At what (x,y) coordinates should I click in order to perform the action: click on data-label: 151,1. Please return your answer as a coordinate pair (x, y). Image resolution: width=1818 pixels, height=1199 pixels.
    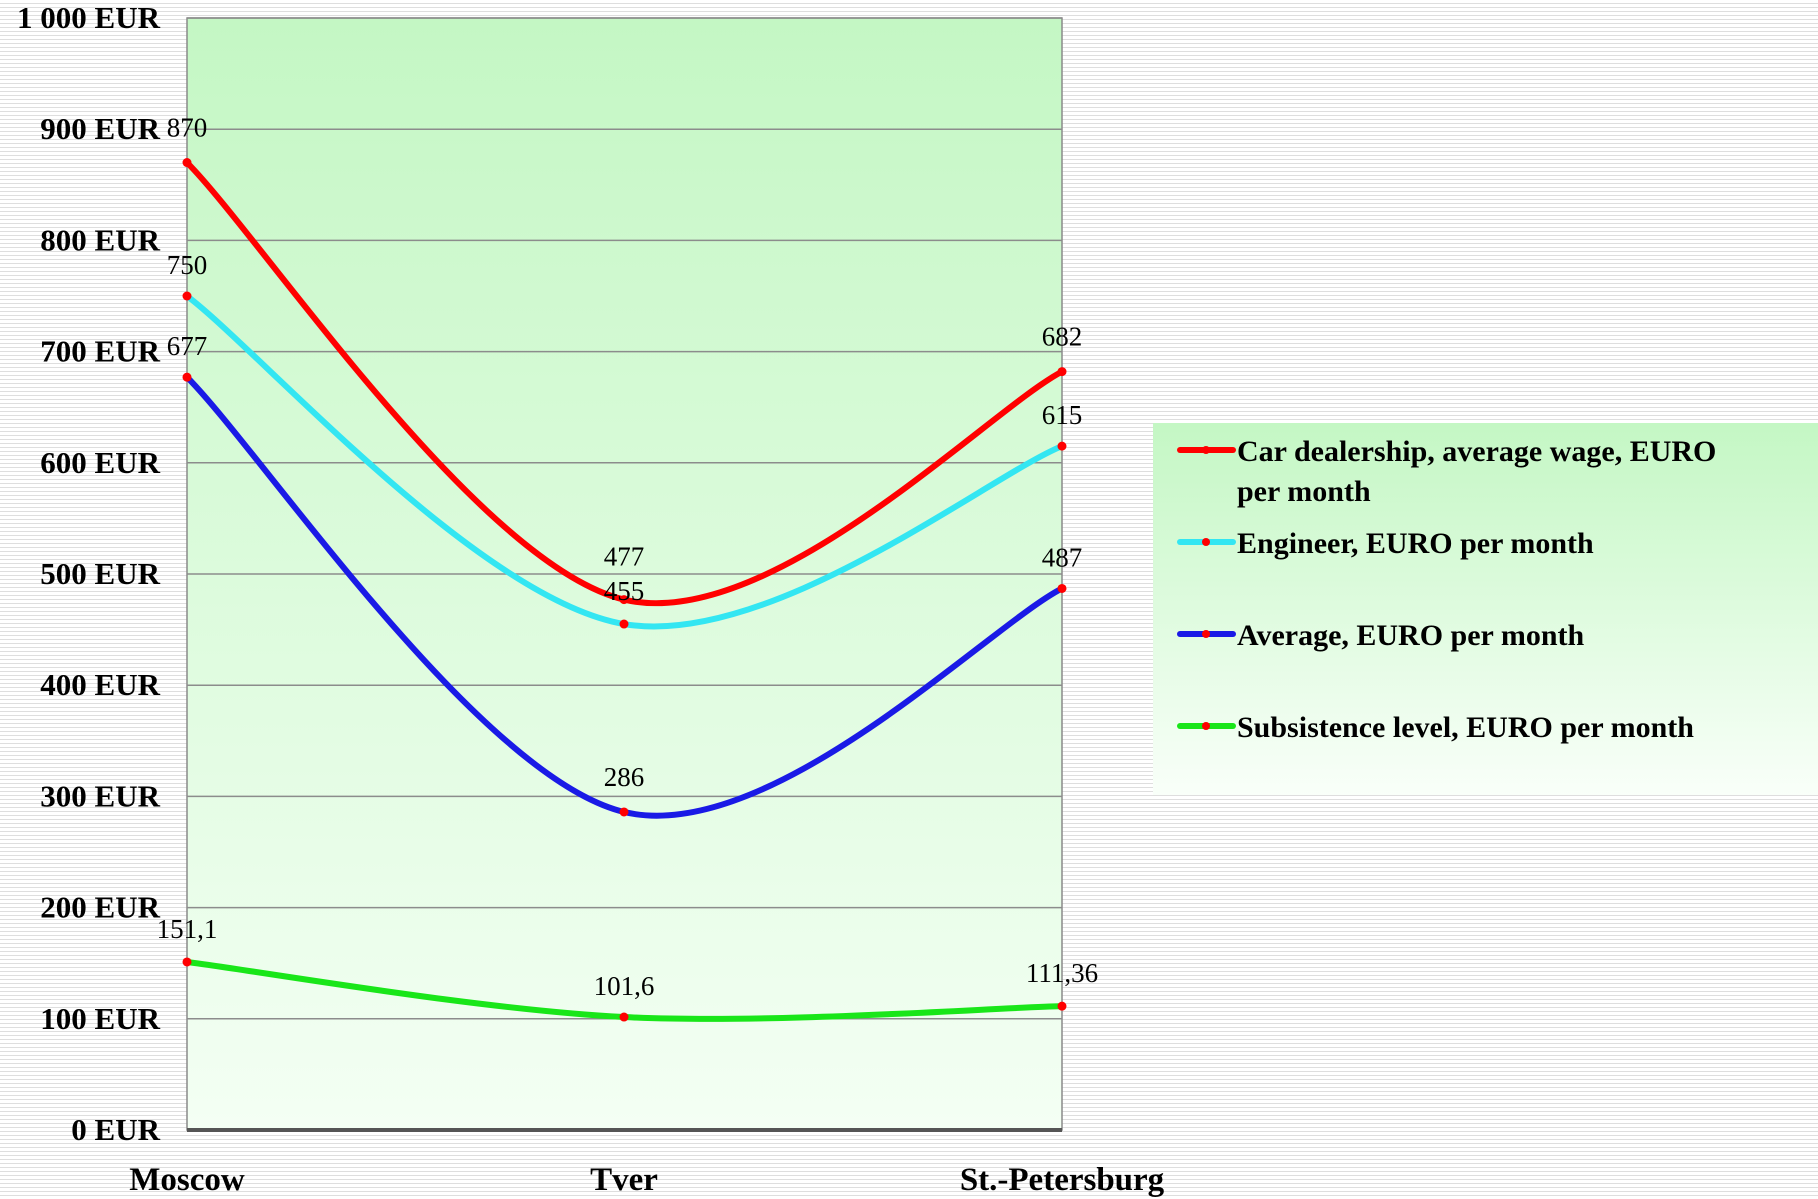
    Looking at the image, I should click on (187, 929).